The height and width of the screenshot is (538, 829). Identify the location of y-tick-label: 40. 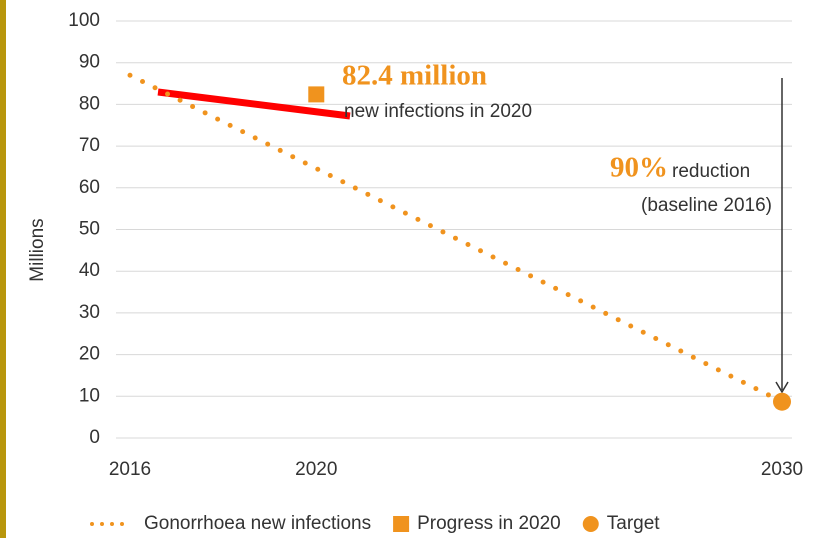
(89, 270).